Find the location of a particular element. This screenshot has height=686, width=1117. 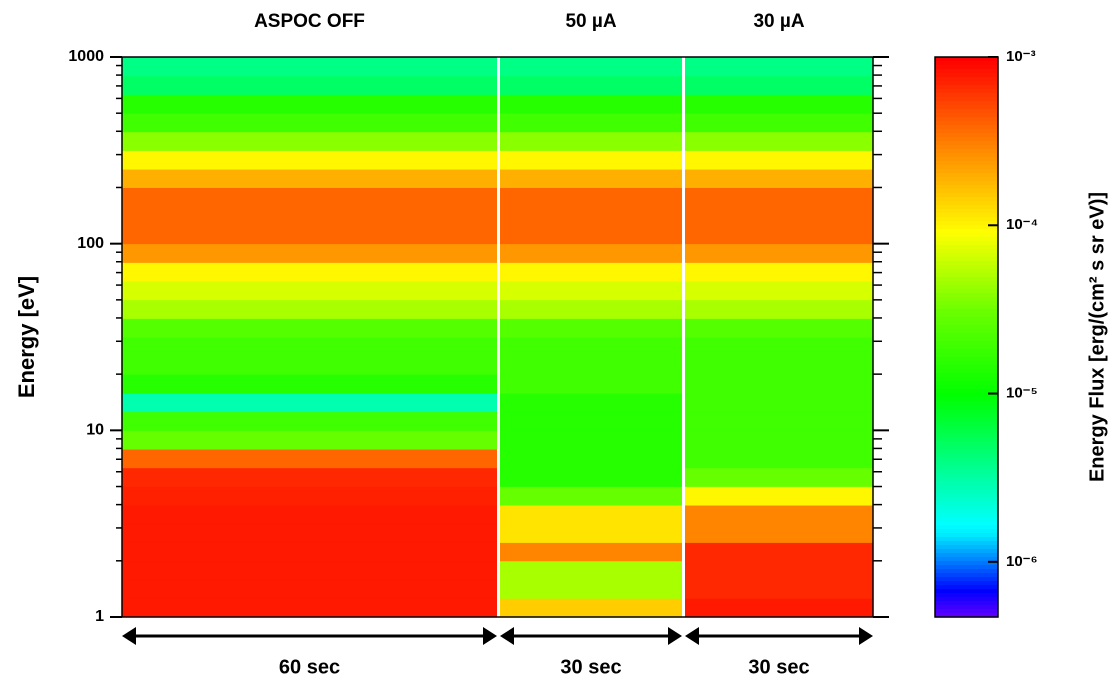

colorbar-frame is located at coordinates (966, 337).